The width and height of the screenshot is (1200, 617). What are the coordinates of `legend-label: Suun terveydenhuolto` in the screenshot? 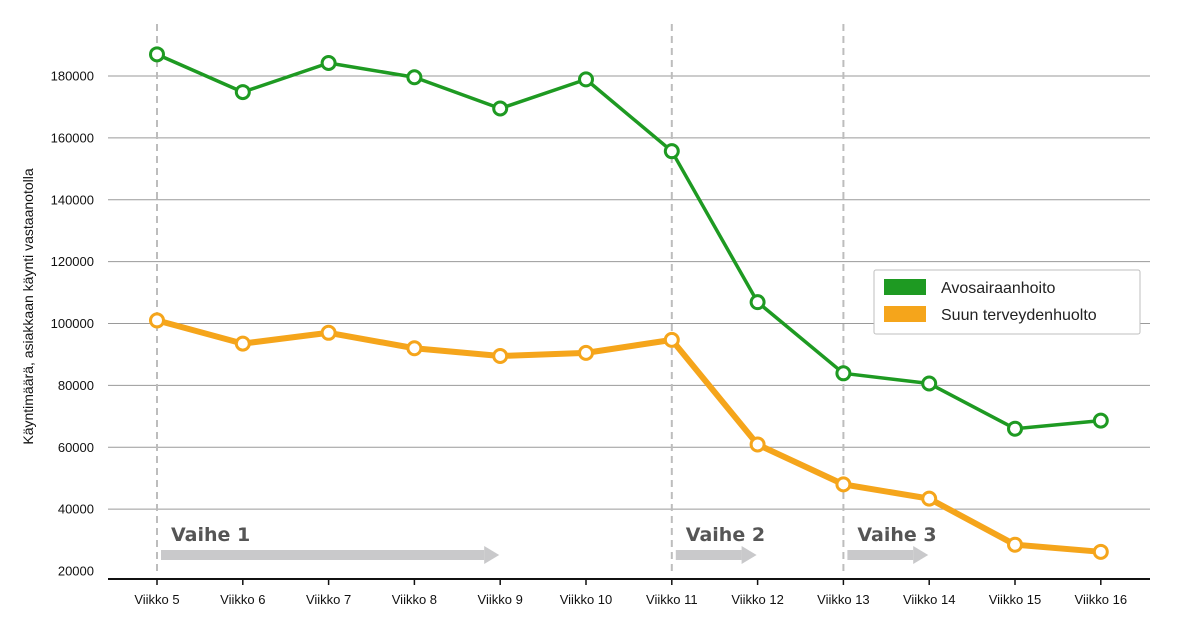 It's located at (1019, 315).